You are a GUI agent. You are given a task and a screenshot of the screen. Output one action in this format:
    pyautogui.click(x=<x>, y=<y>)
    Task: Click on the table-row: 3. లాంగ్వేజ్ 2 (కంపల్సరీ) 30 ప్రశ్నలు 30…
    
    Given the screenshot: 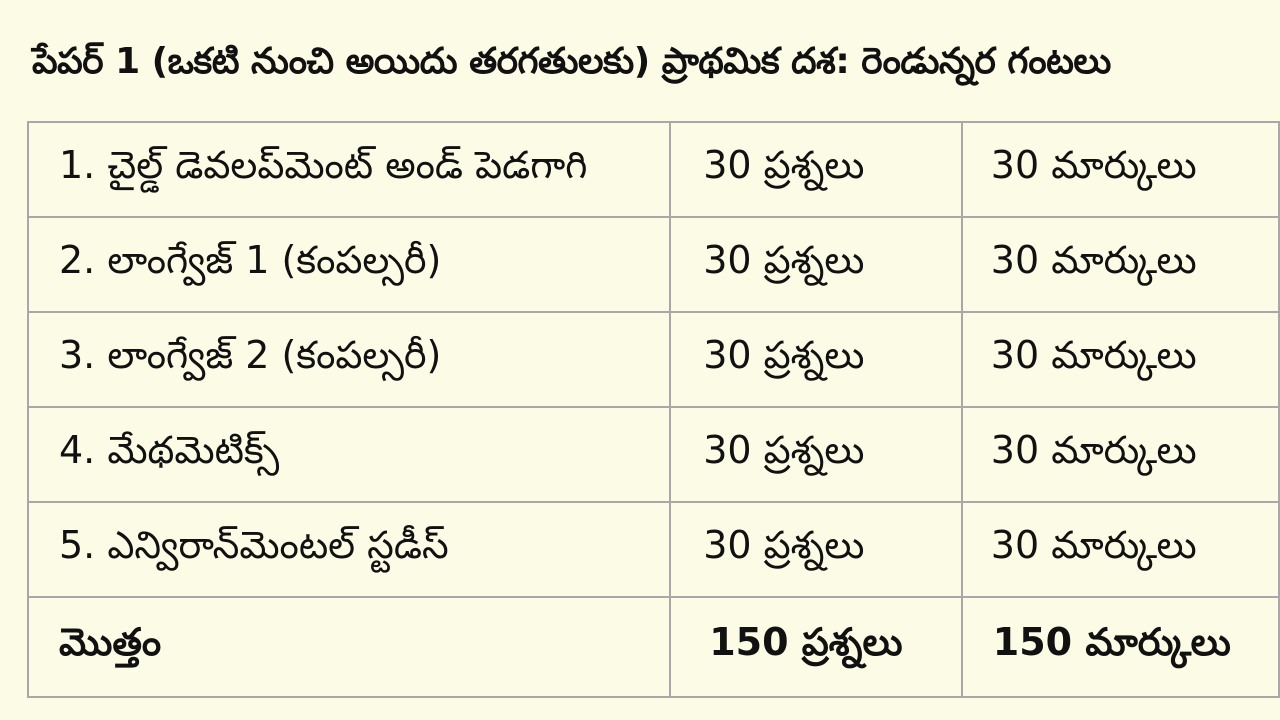 What is the action you would take?
    pyautogui.click(x=653, y=359)
    